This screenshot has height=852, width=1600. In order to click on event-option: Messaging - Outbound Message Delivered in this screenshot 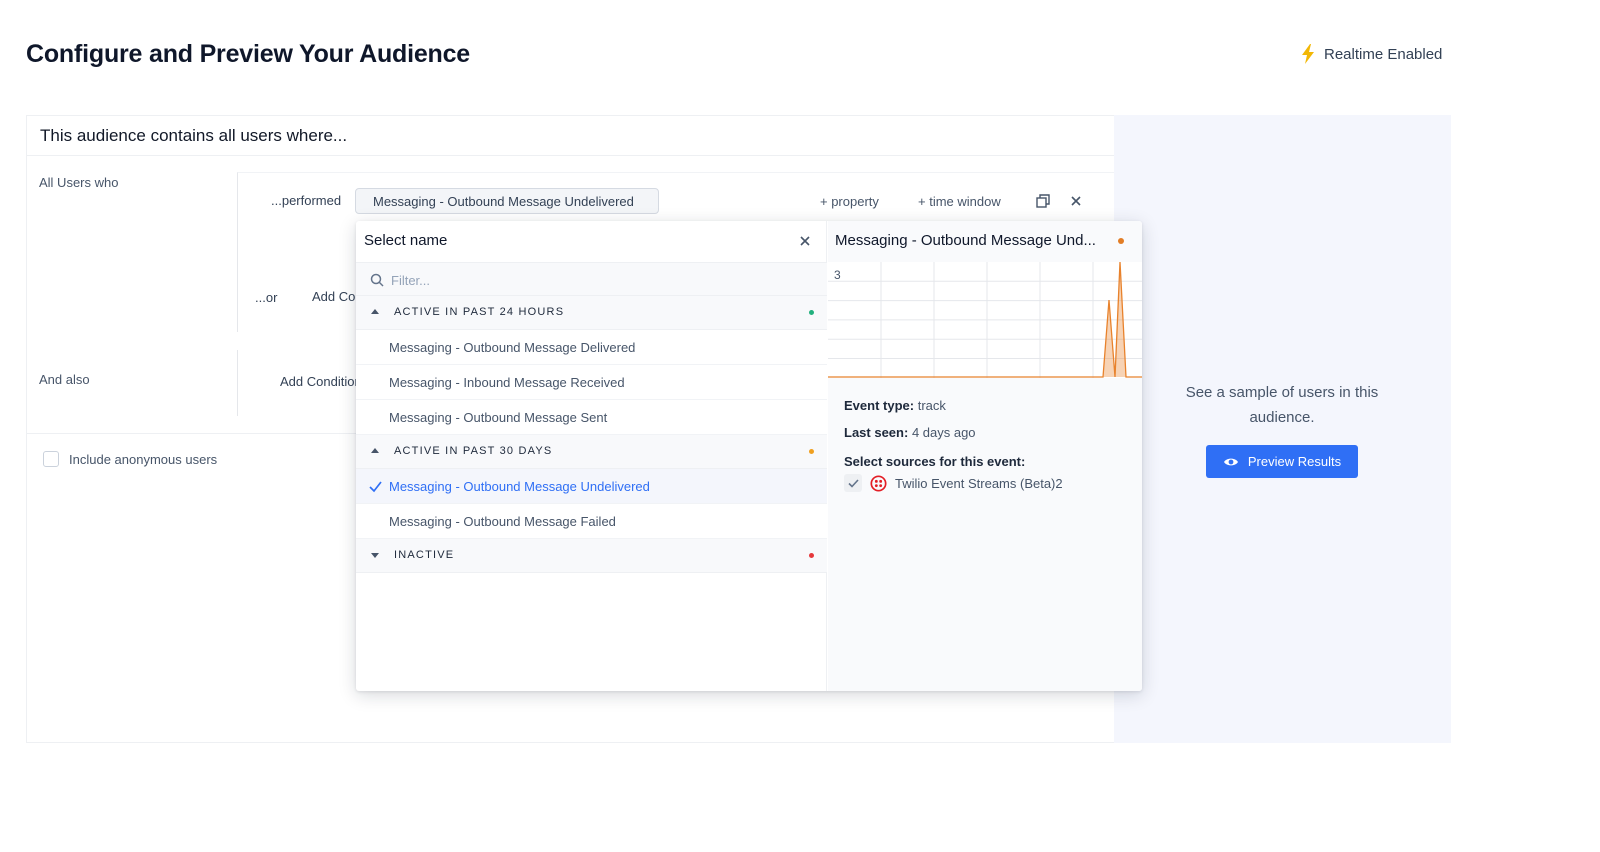, I will do `click(591, 347)`.